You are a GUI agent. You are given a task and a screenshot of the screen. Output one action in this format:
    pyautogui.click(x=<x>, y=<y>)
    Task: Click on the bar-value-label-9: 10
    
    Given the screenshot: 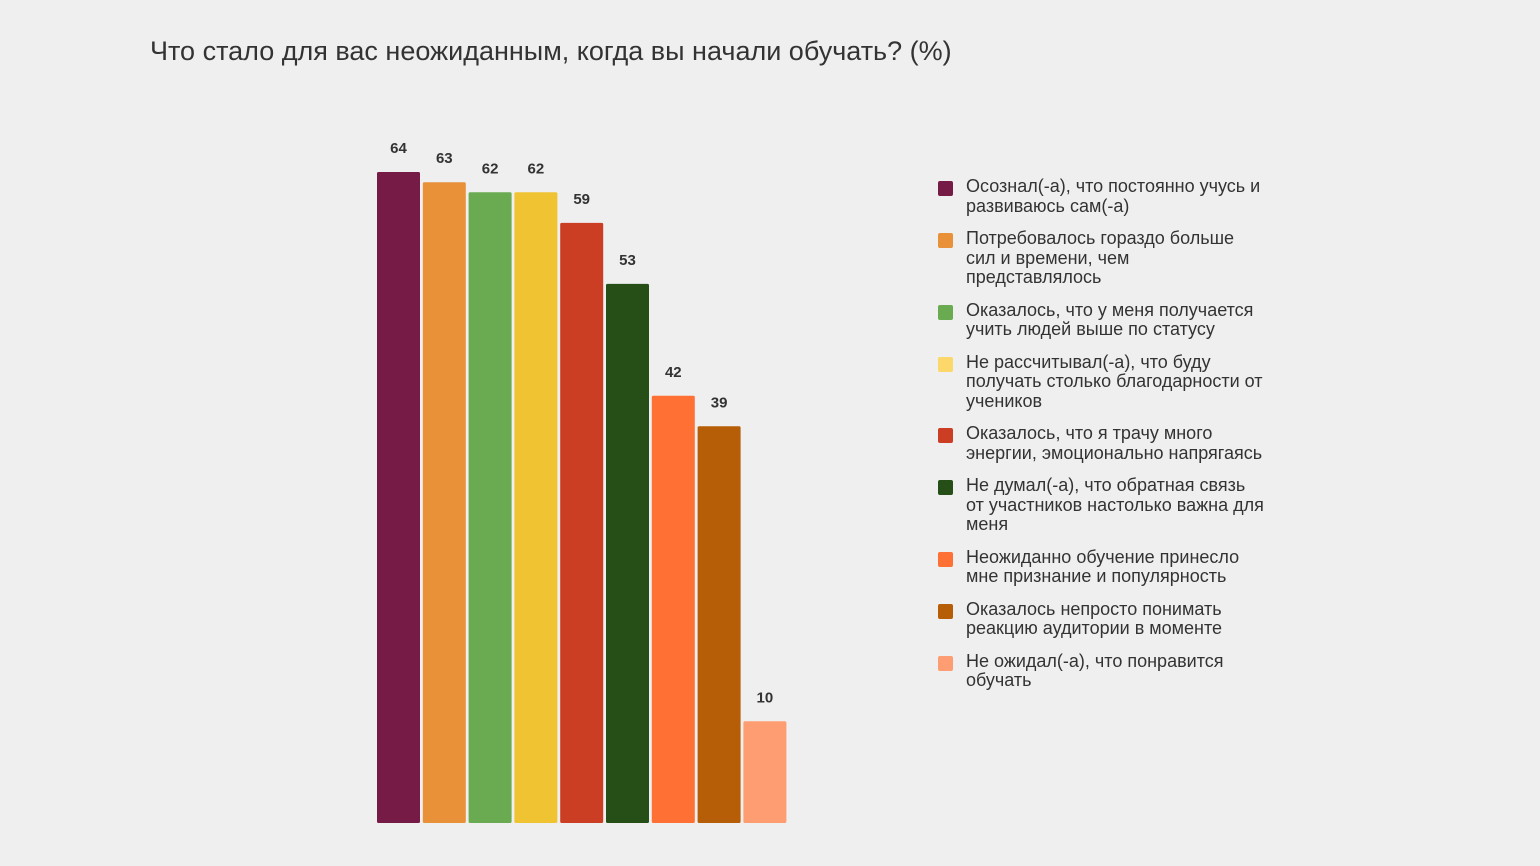 What is the action you would take?
    pyautogui.click(x=765, y=697)
    